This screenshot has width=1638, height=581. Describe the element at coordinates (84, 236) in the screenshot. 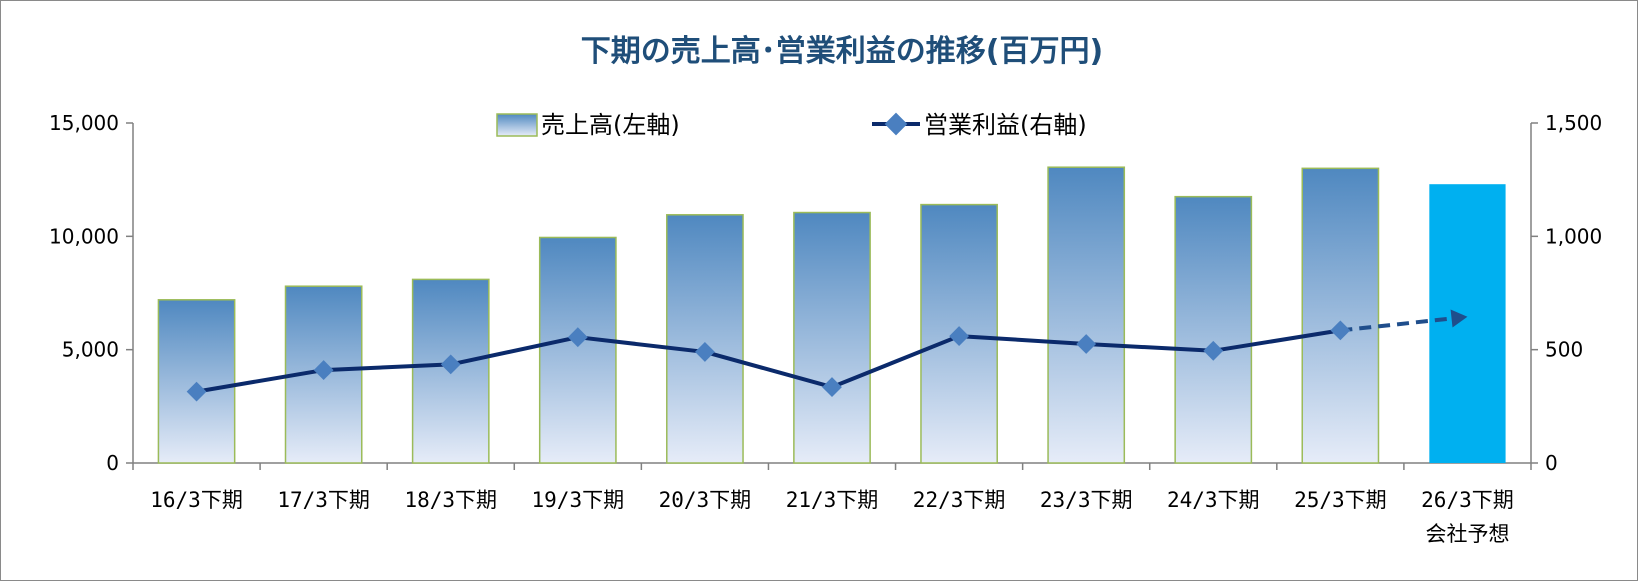

I see `y-left-tick-label: 10,000` at that location.